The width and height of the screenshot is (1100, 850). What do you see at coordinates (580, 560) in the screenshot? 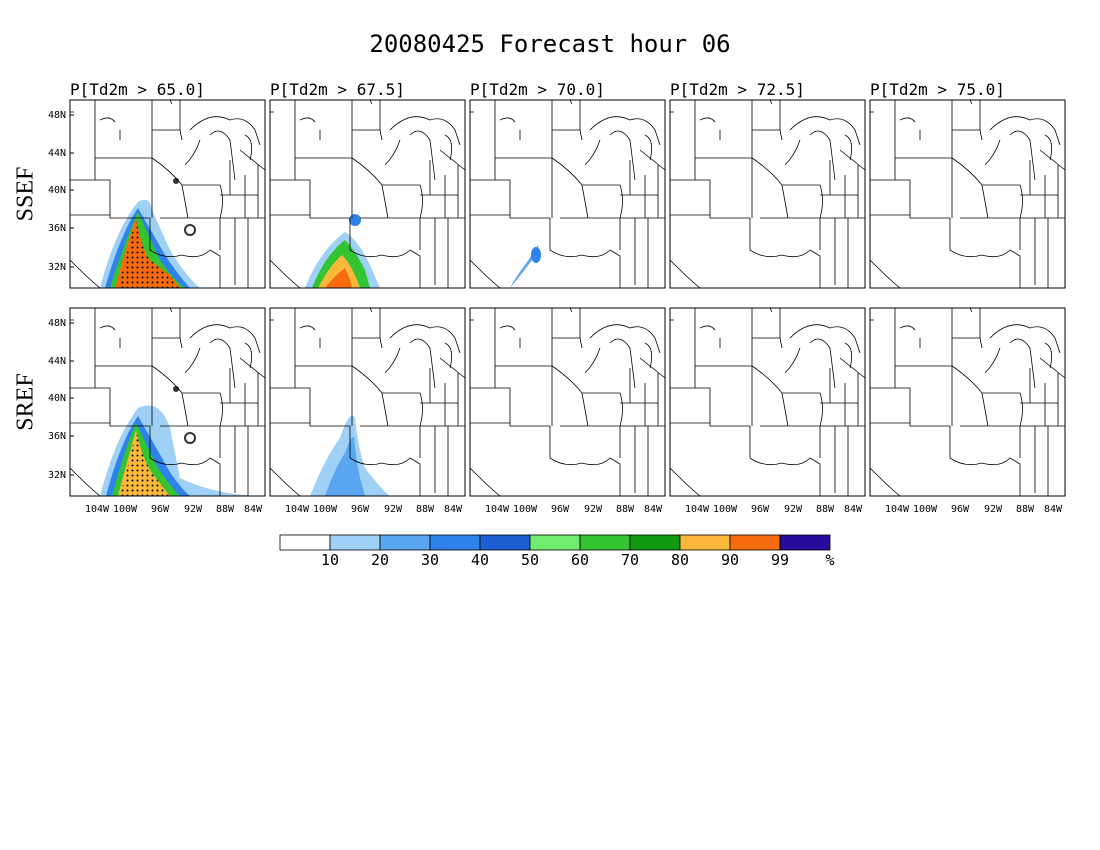
I see `colorbar-label: 60` at bounding box center [580, 560].